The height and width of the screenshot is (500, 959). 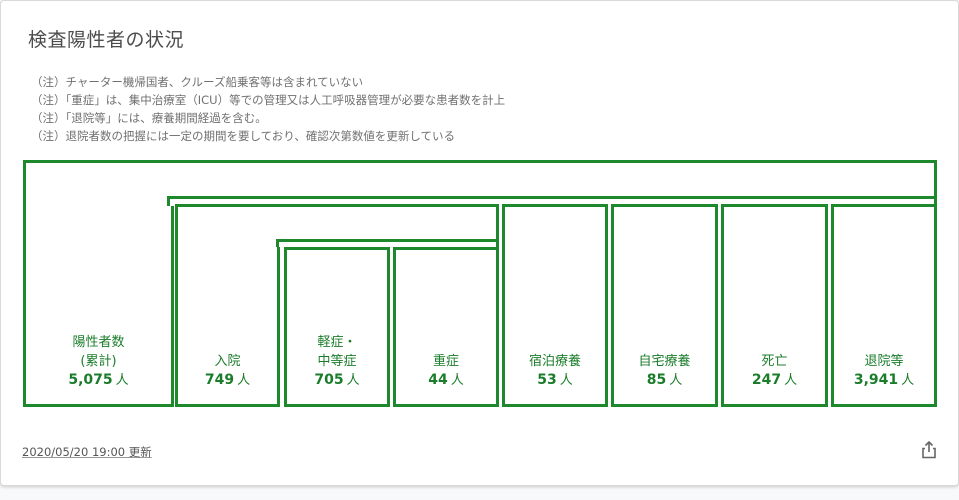 I want to click on note-4: （注）退院者数の把握には一定の期間を要しており、確認次第数値を更新している, so click(x=243, y=136).